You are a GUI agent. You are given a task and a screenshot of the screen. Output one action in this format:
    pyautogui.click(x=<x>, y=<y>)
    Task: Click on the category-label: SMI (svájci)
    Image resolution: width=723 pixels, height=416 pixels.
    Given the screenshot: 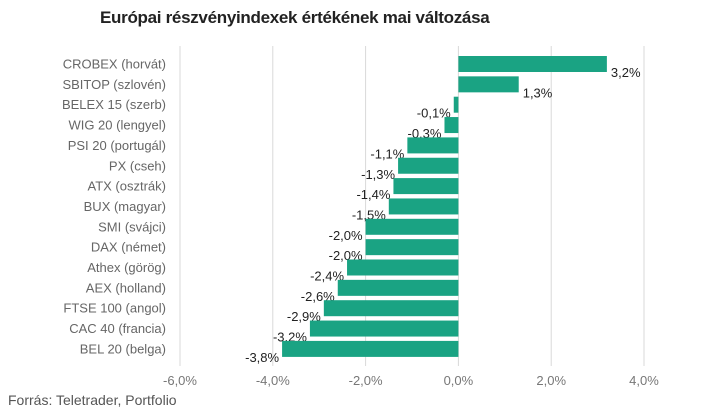 What is the action you would take?
    pyautogui.click(x=132, y=226)
    